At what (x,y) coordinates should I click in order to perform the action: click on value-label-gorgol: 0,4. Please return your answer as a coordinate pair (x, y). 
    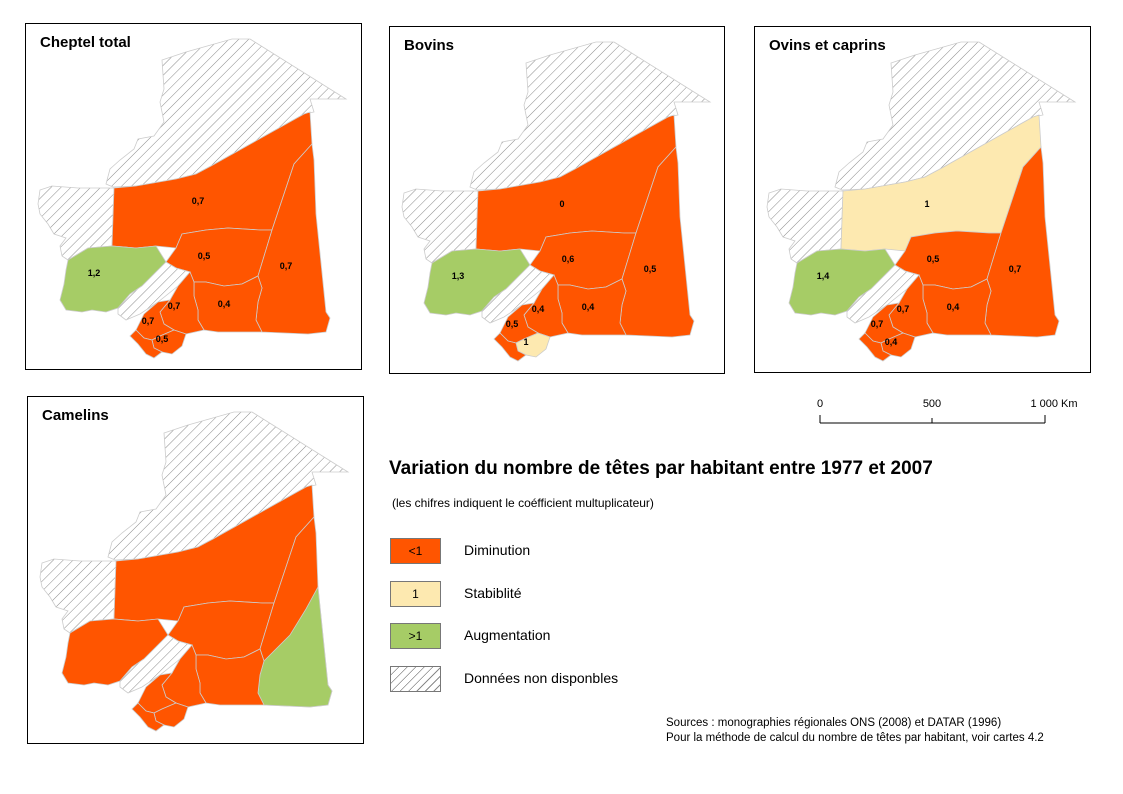
    Looking at the image, I should click on (891, 342).